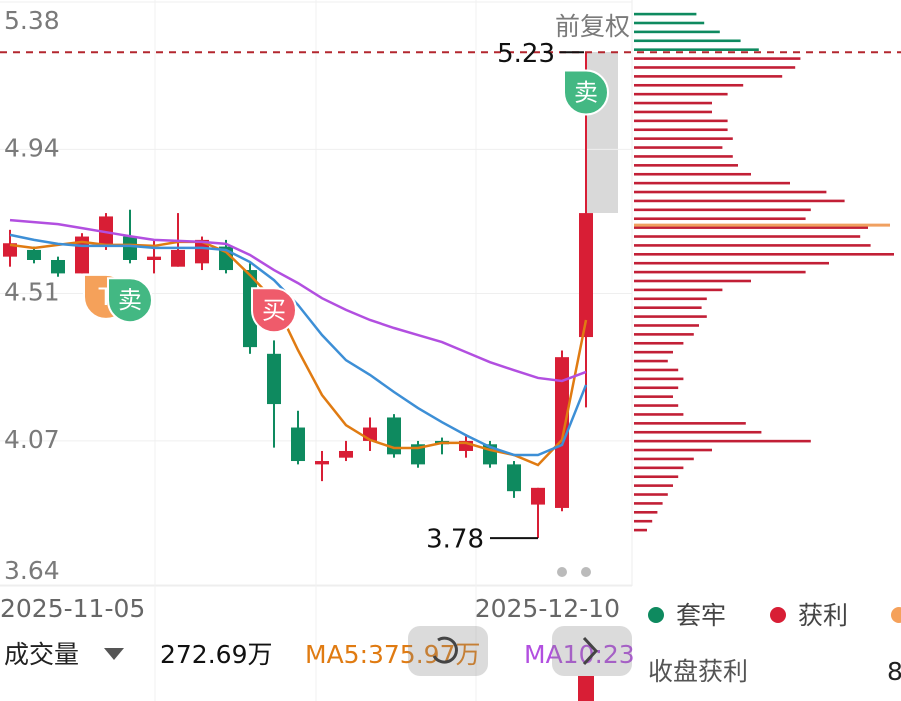 The width and height of the screenshot is (901, 701). Describe the element at coordinates (41, 654) in the screenshot. I see `volume-selector: 成交量` at that location.